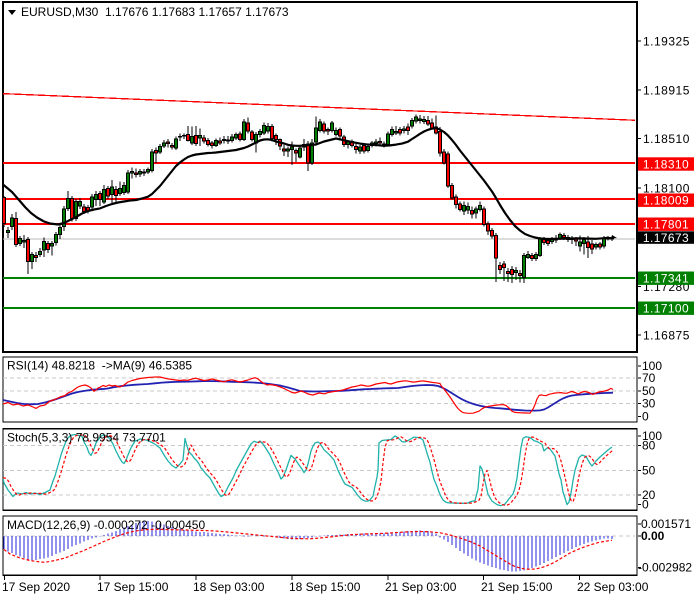  What do you see at coordinates (666, 238) in the screenshot?
I see `svg-text: 1.17673` at bounding box center [666, 238].